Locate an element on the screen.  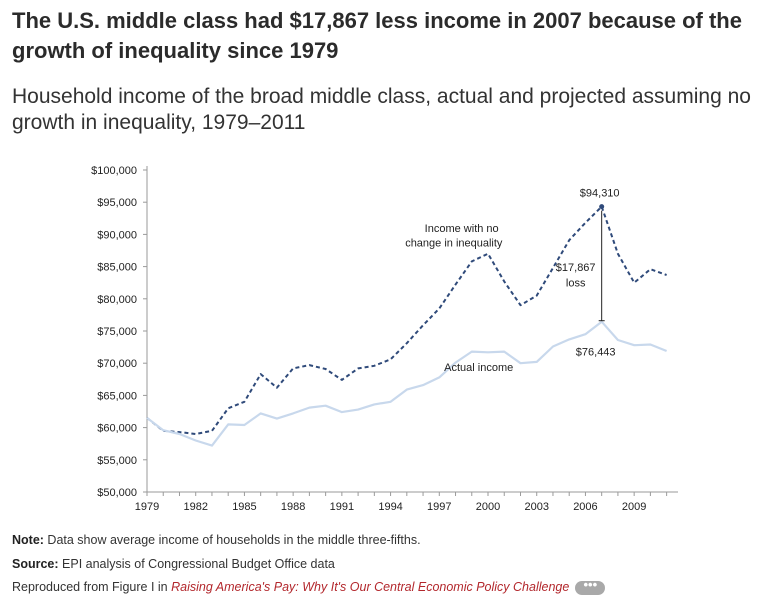
source-label: Source: is located at coordinates (35, 564).